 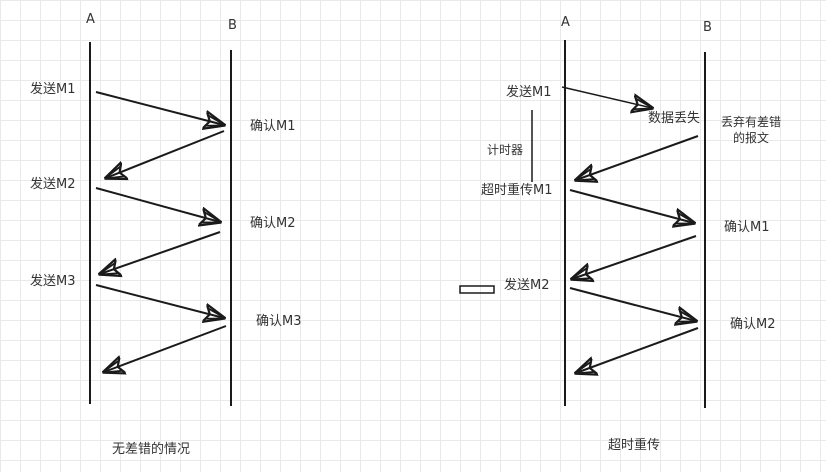 What do you see at coordinates (159, 301) in the screenshot?
I see `left-arrow-send-m3` at bounding box center [159, 301].